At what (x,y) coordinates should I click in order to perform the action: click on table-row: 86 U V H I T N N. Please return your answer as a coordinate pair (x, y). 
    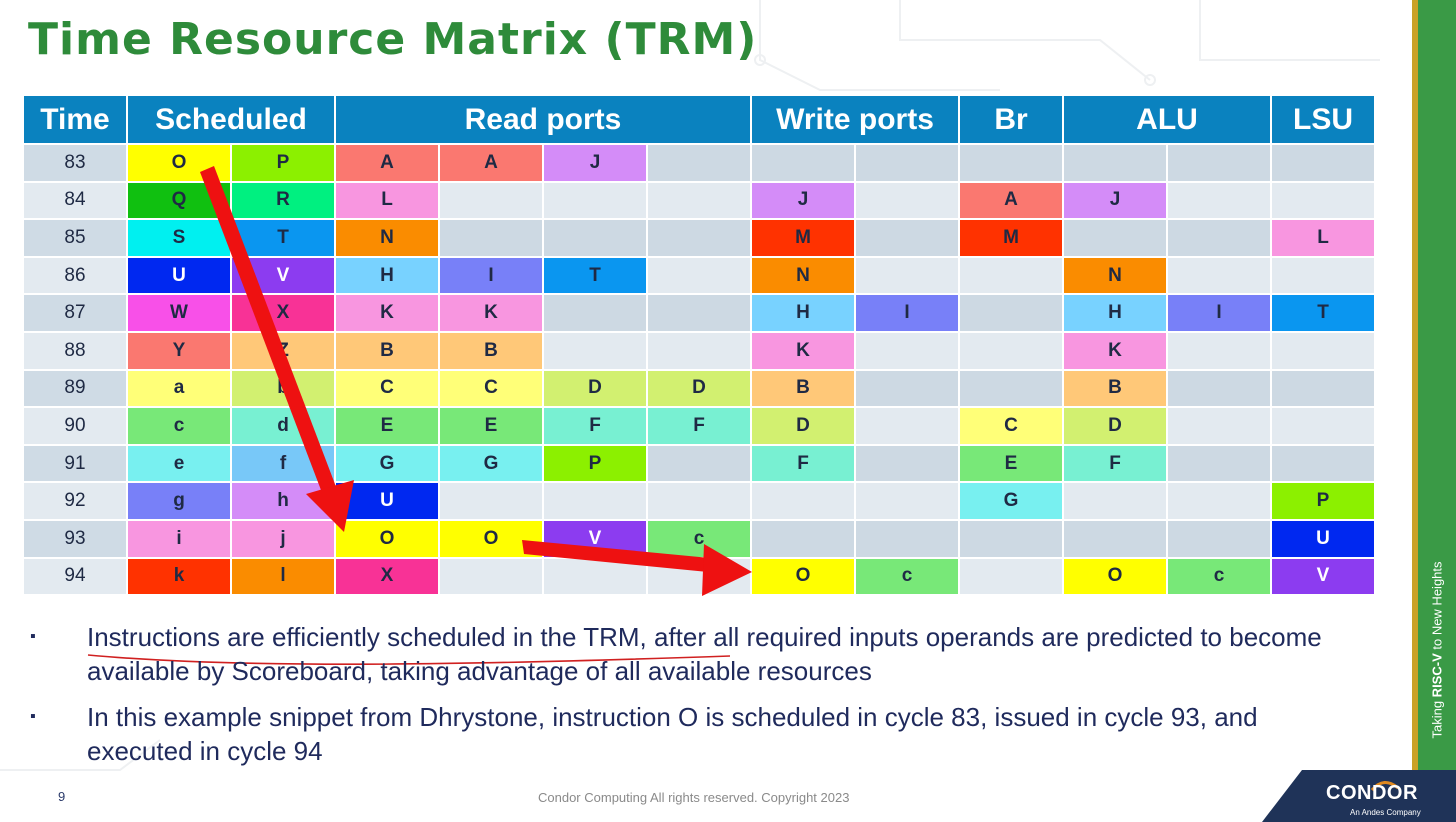
    Looking at the image, I should click on (699, 275).